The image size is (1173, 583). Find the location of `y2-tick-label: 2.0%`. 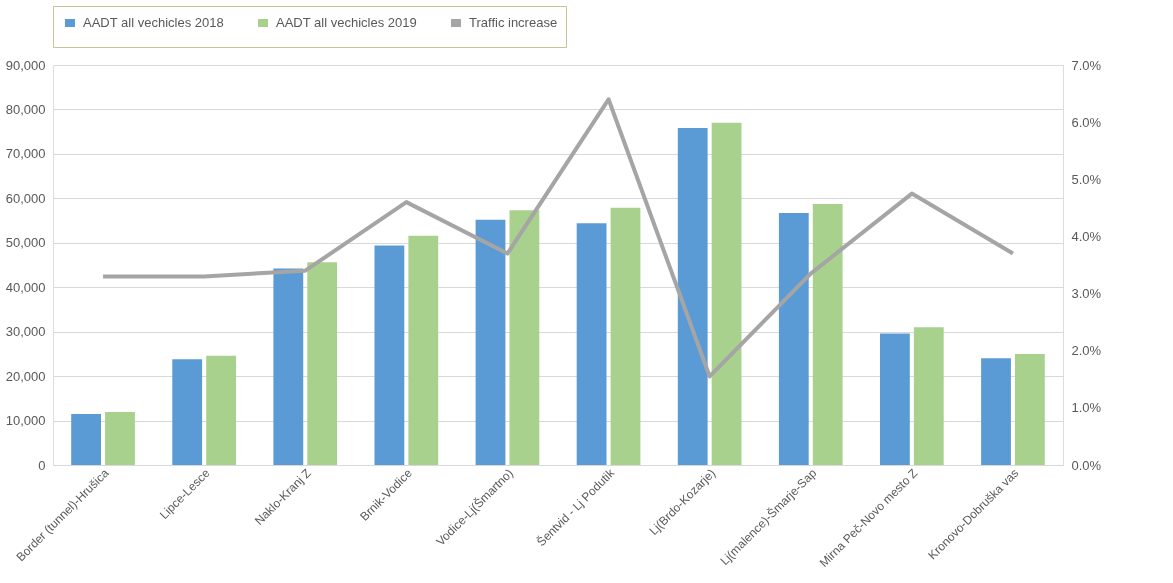

y2-tick-label: 2.0% is located at coordinates (1086, 351).